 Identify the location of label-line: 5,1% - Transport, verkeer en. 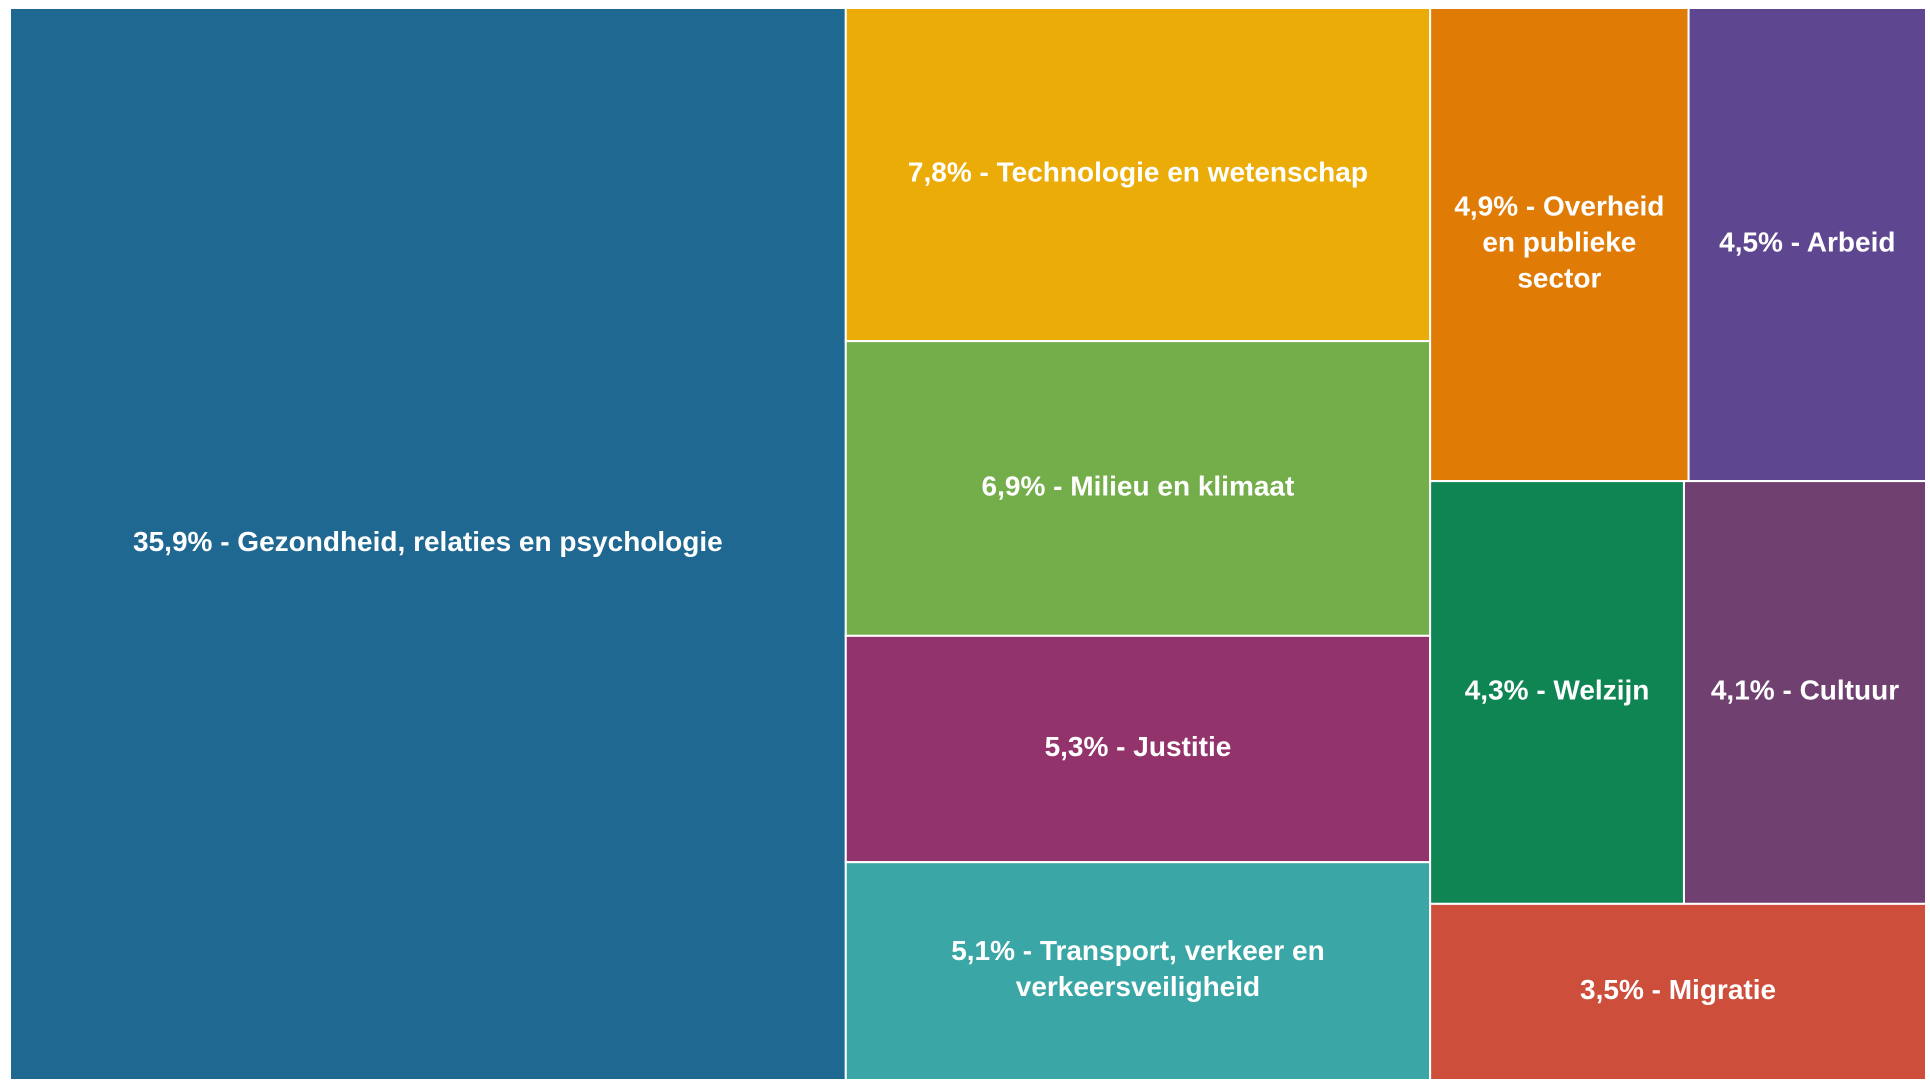
(1138, 950).